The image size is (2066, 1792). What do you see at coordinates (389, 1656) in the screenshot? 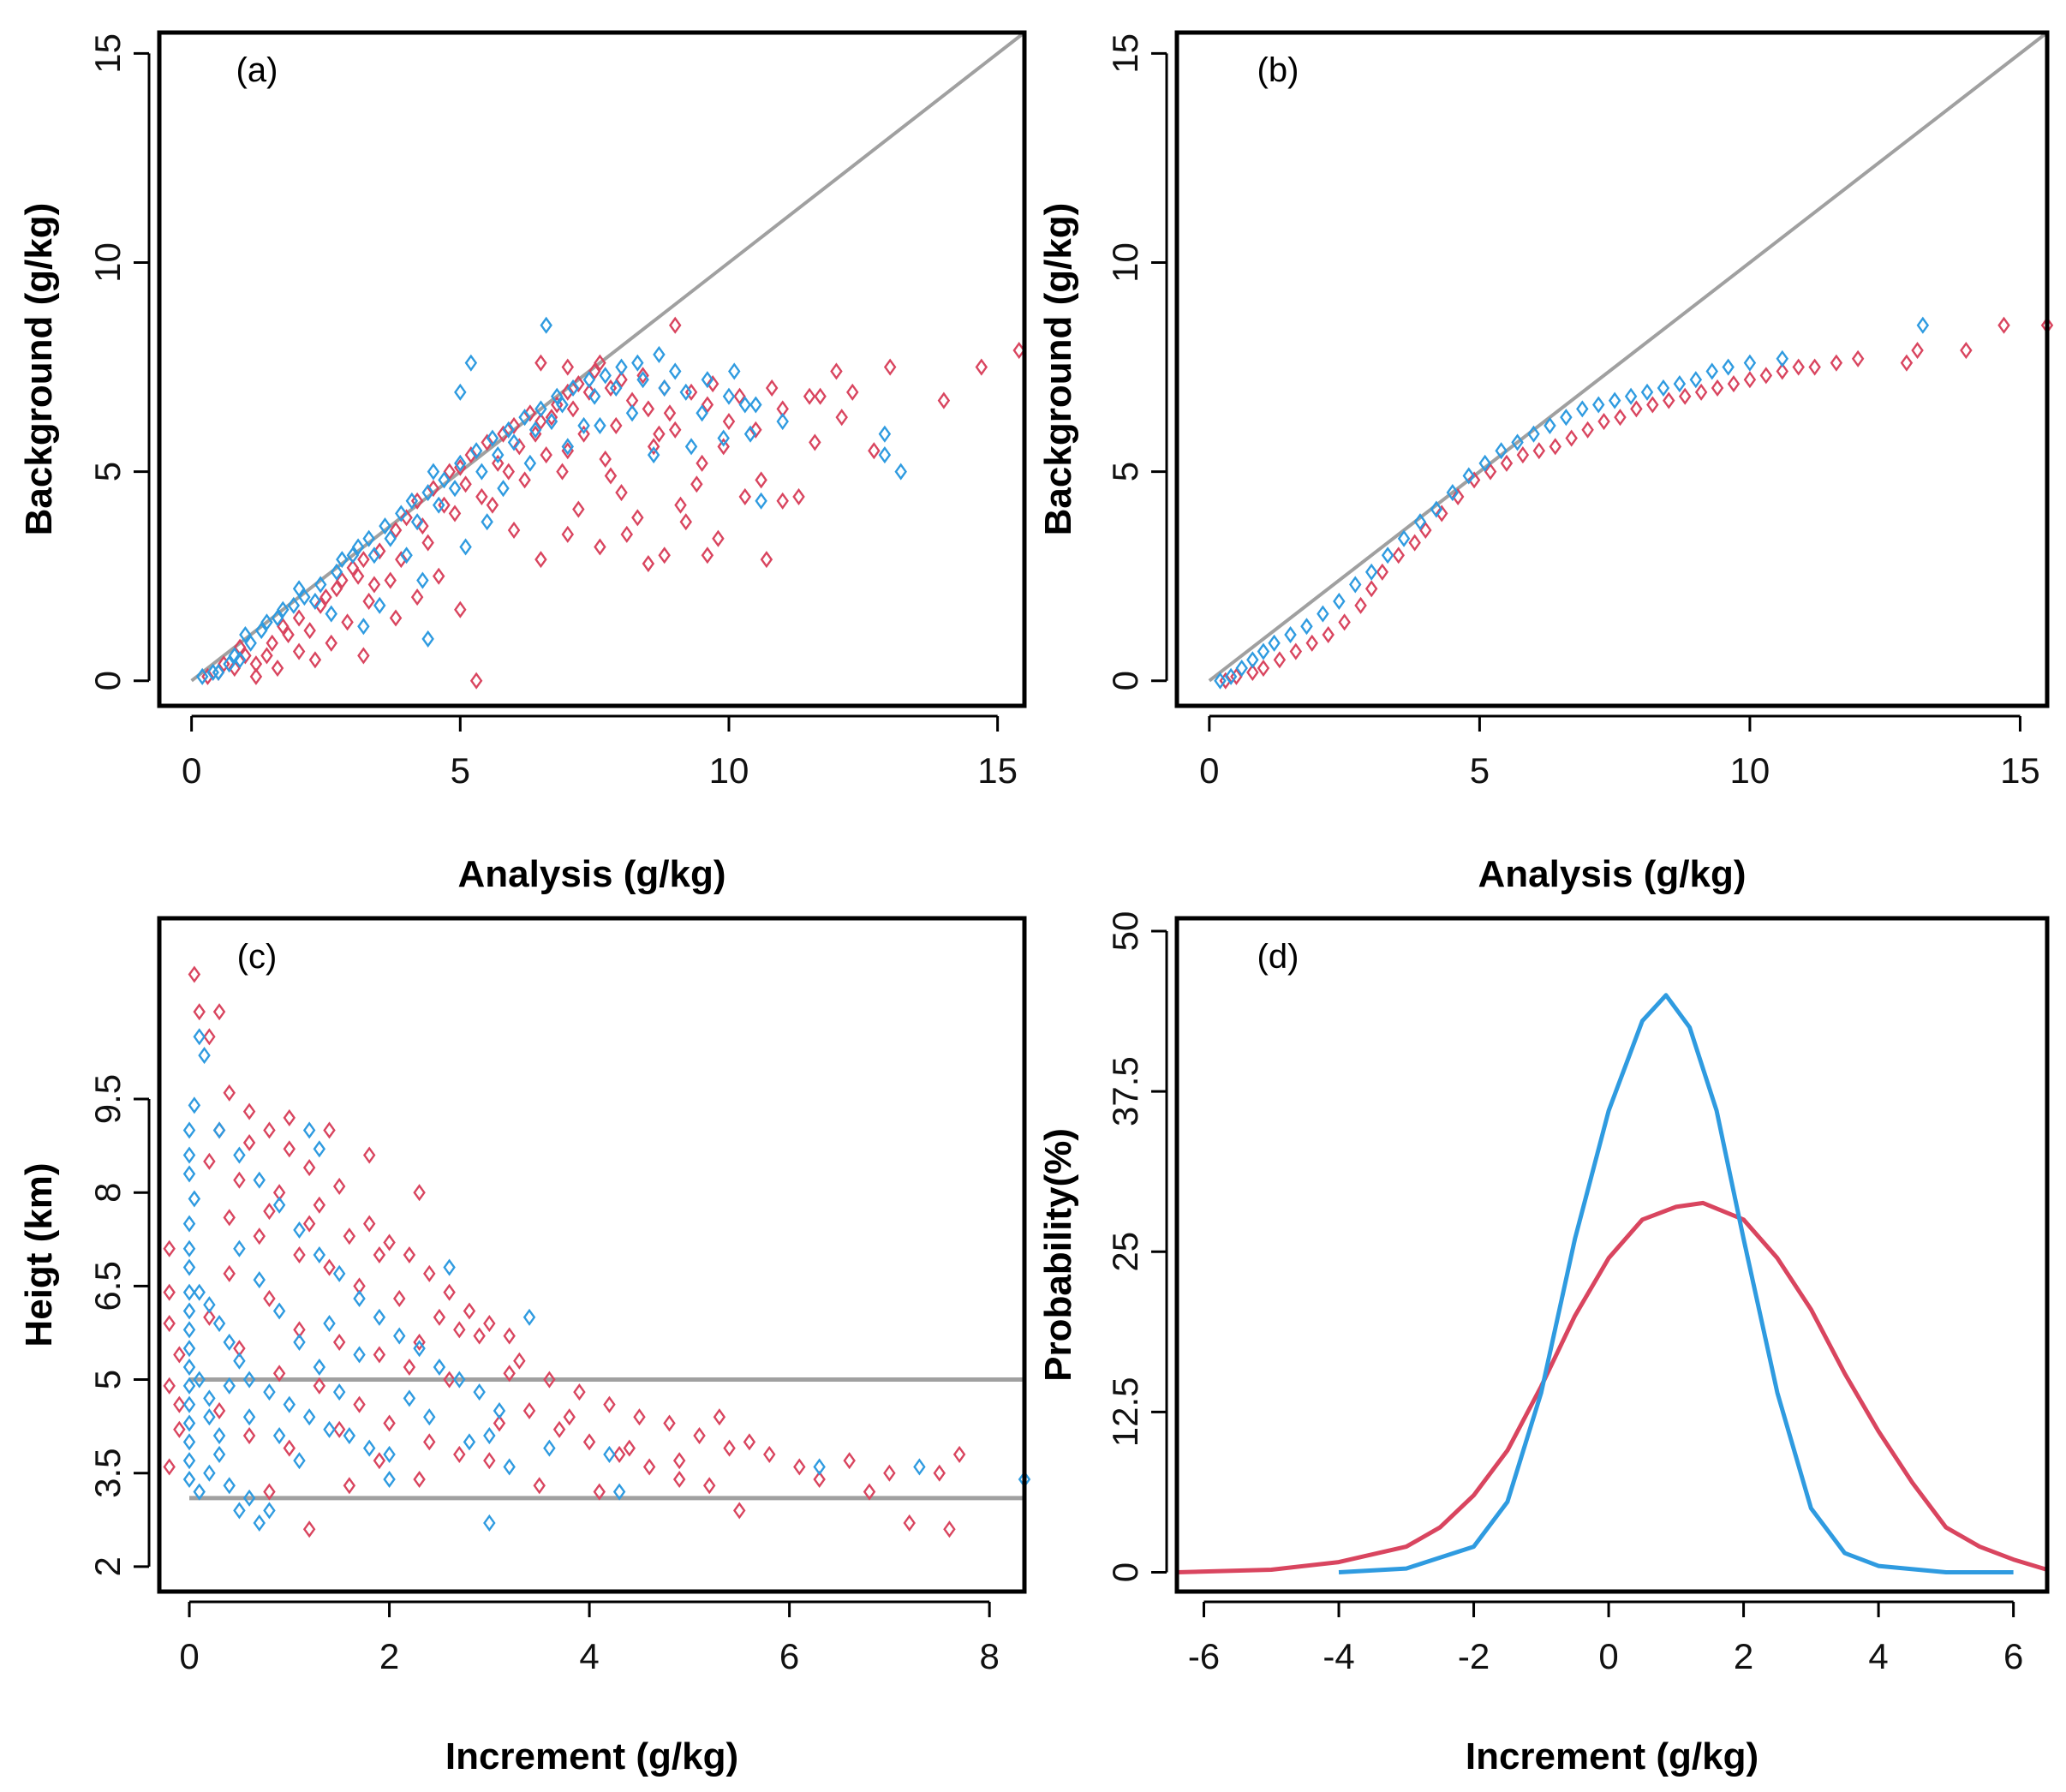
I see `x-tick-label: 2` at bounding box center [389, 1656].